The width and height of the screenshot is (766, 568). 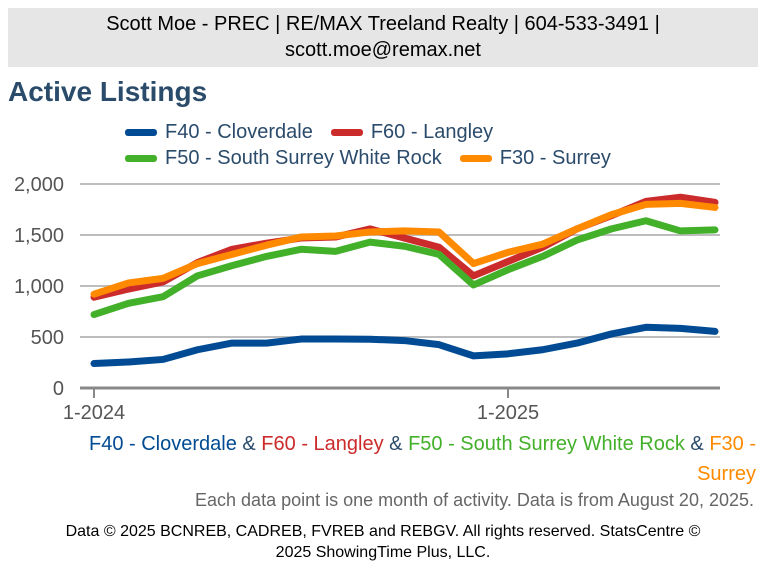 I want to click on caption-south-surrey: F50 - South Surrey White Rock, so click(x=546, y=444).